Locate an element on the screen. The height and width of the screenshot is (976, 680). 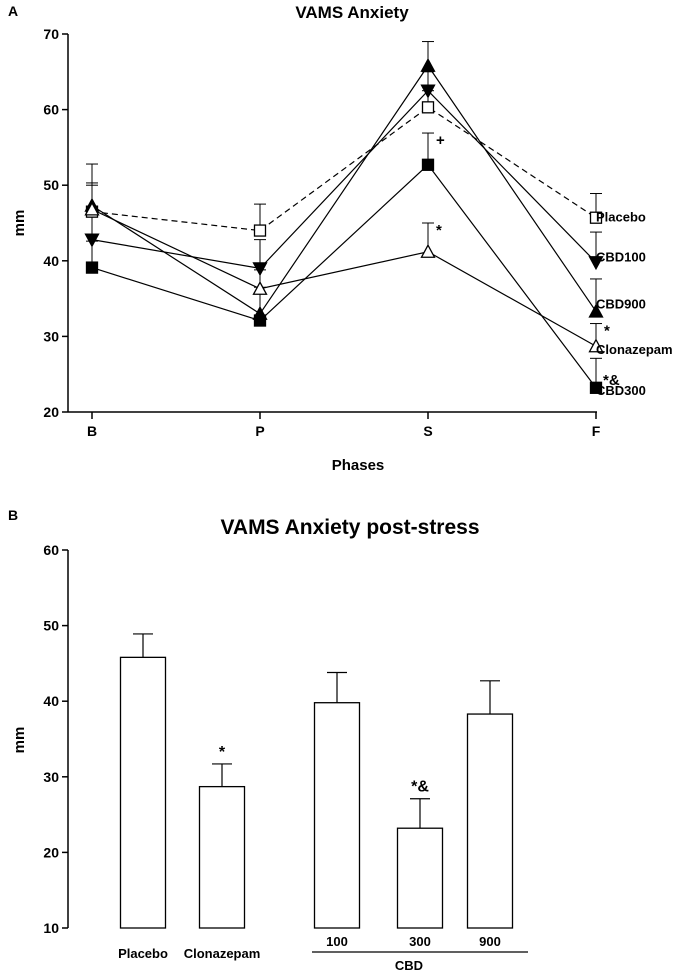
series-label-placebo: Placebo is located at coordinates (621, 217).